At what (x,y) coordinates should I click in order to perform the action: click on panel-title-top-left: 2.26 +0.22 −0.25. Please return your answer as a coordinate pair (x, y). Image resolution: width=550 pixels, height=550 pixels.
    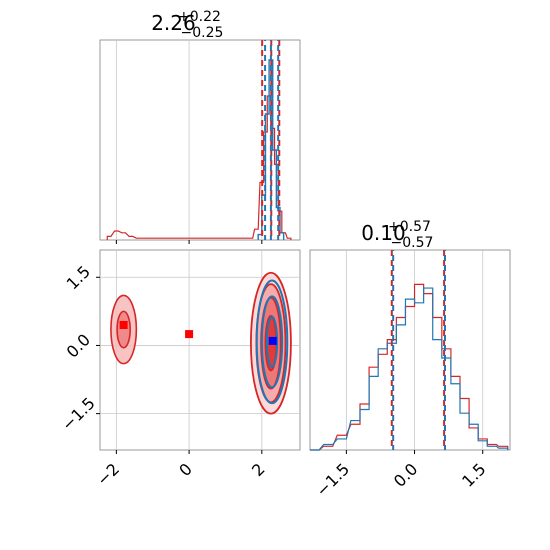
    Looking at the image, I should click on (188, 23).